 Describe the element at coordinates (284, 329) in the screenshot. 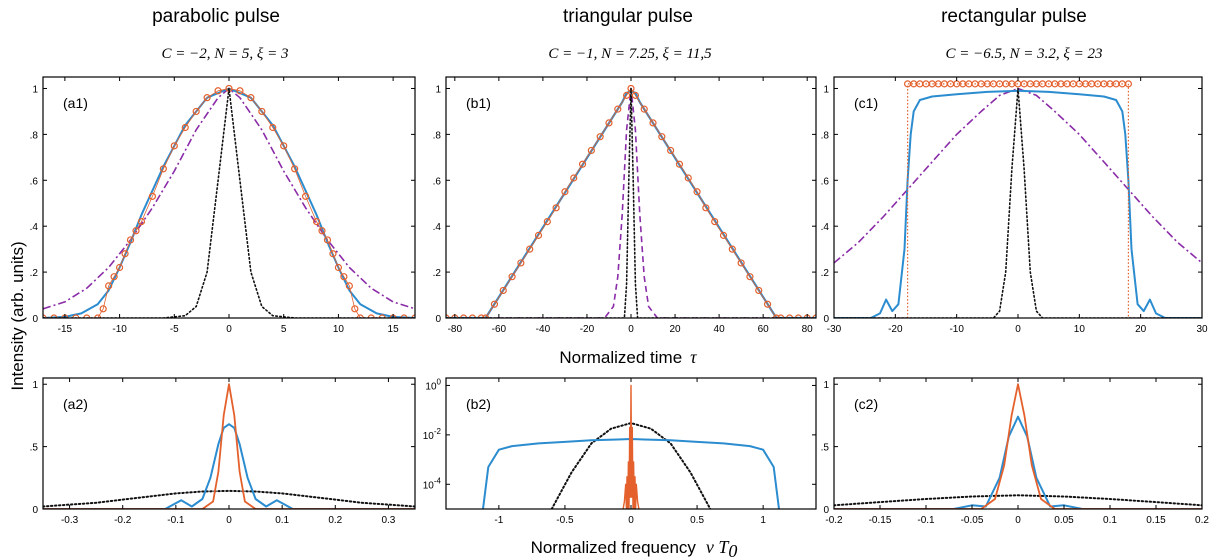

I see `x-tick-label-a1-4: 5` at that location.